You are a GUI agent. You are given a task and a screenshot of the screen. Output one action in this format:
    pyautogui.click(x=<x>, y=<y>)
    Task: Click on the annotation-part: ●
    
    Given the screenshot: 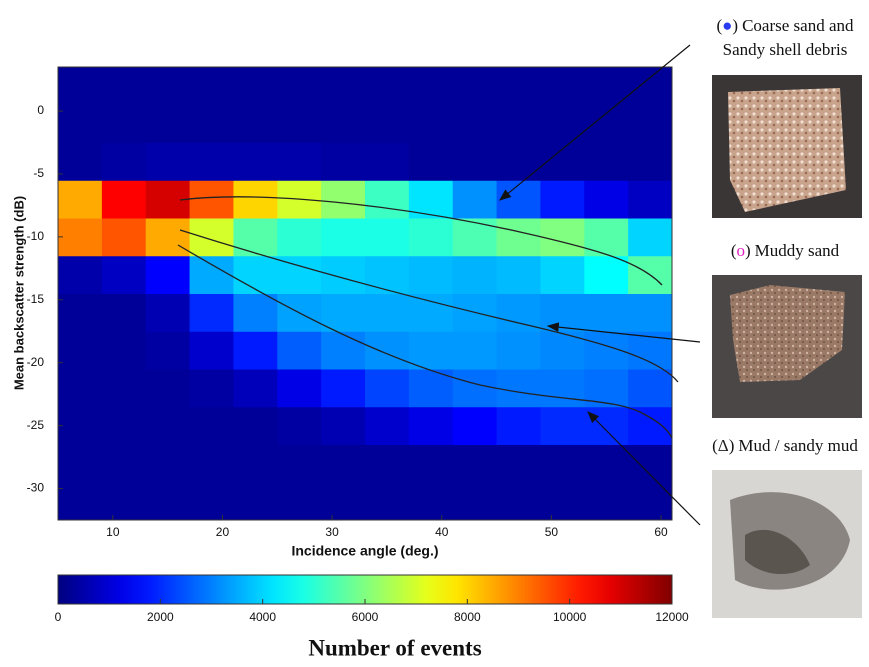 What is the action you would take?
    pyautogui.click(x=727, y=25)
    